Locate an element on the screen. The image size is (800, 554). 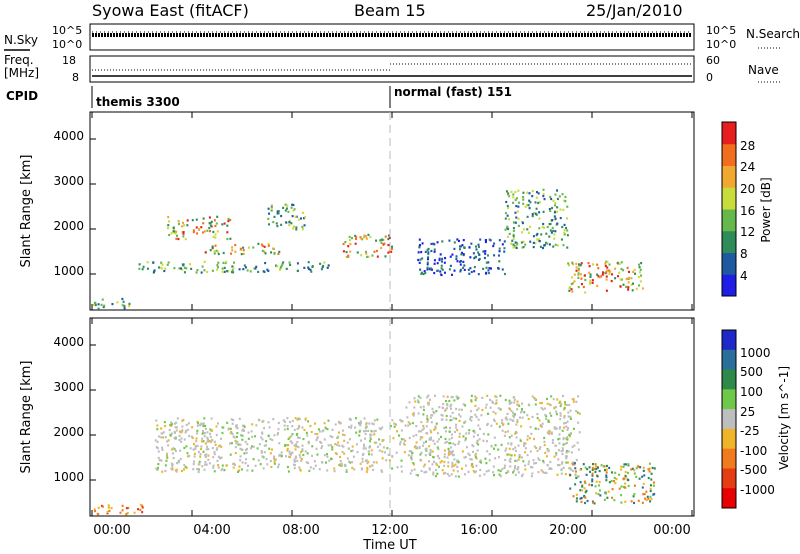
power-cbar-tick-20: 20 is located at coordinates (747, 189).